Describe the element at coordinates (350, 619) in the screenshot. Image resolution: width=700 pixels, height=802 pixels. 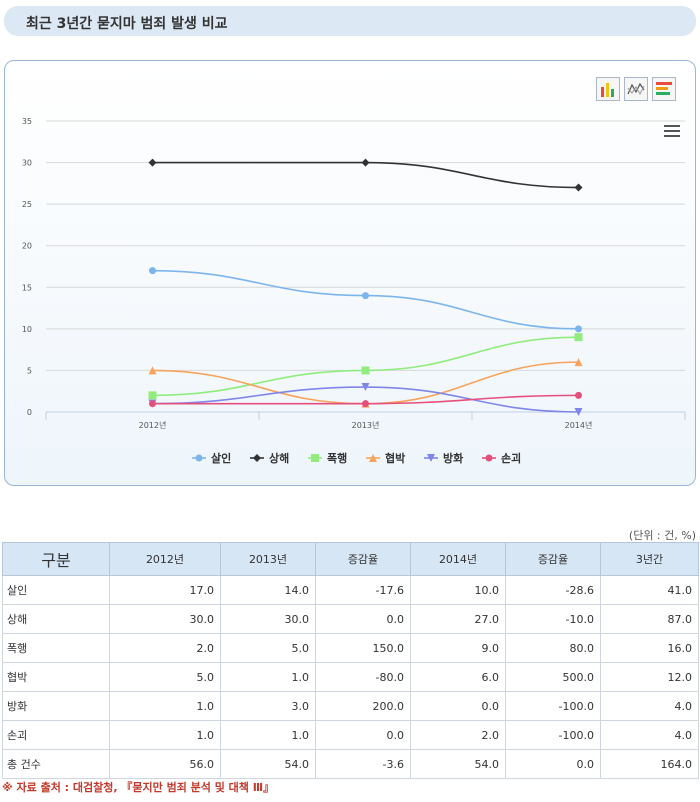
I see `table-row: 상해 30.0 30.0 0.0 27.0 -10.0 87.0` at that location.